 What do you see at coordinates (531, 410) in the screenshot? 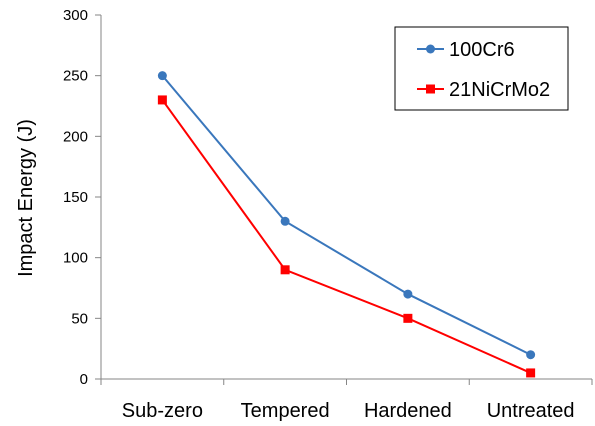
I see `x-tick-label: Untreated` at bounding box center [531, 410].